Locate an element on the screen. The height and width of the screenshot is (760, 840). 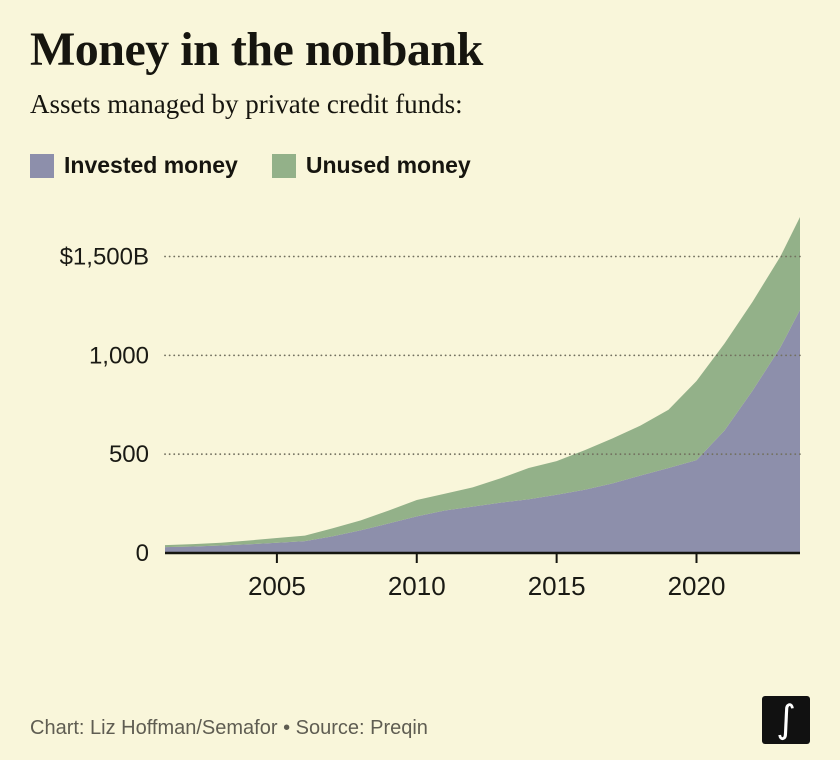
x-axis-label-2015: 2015 is located at coordinates (557, 586).